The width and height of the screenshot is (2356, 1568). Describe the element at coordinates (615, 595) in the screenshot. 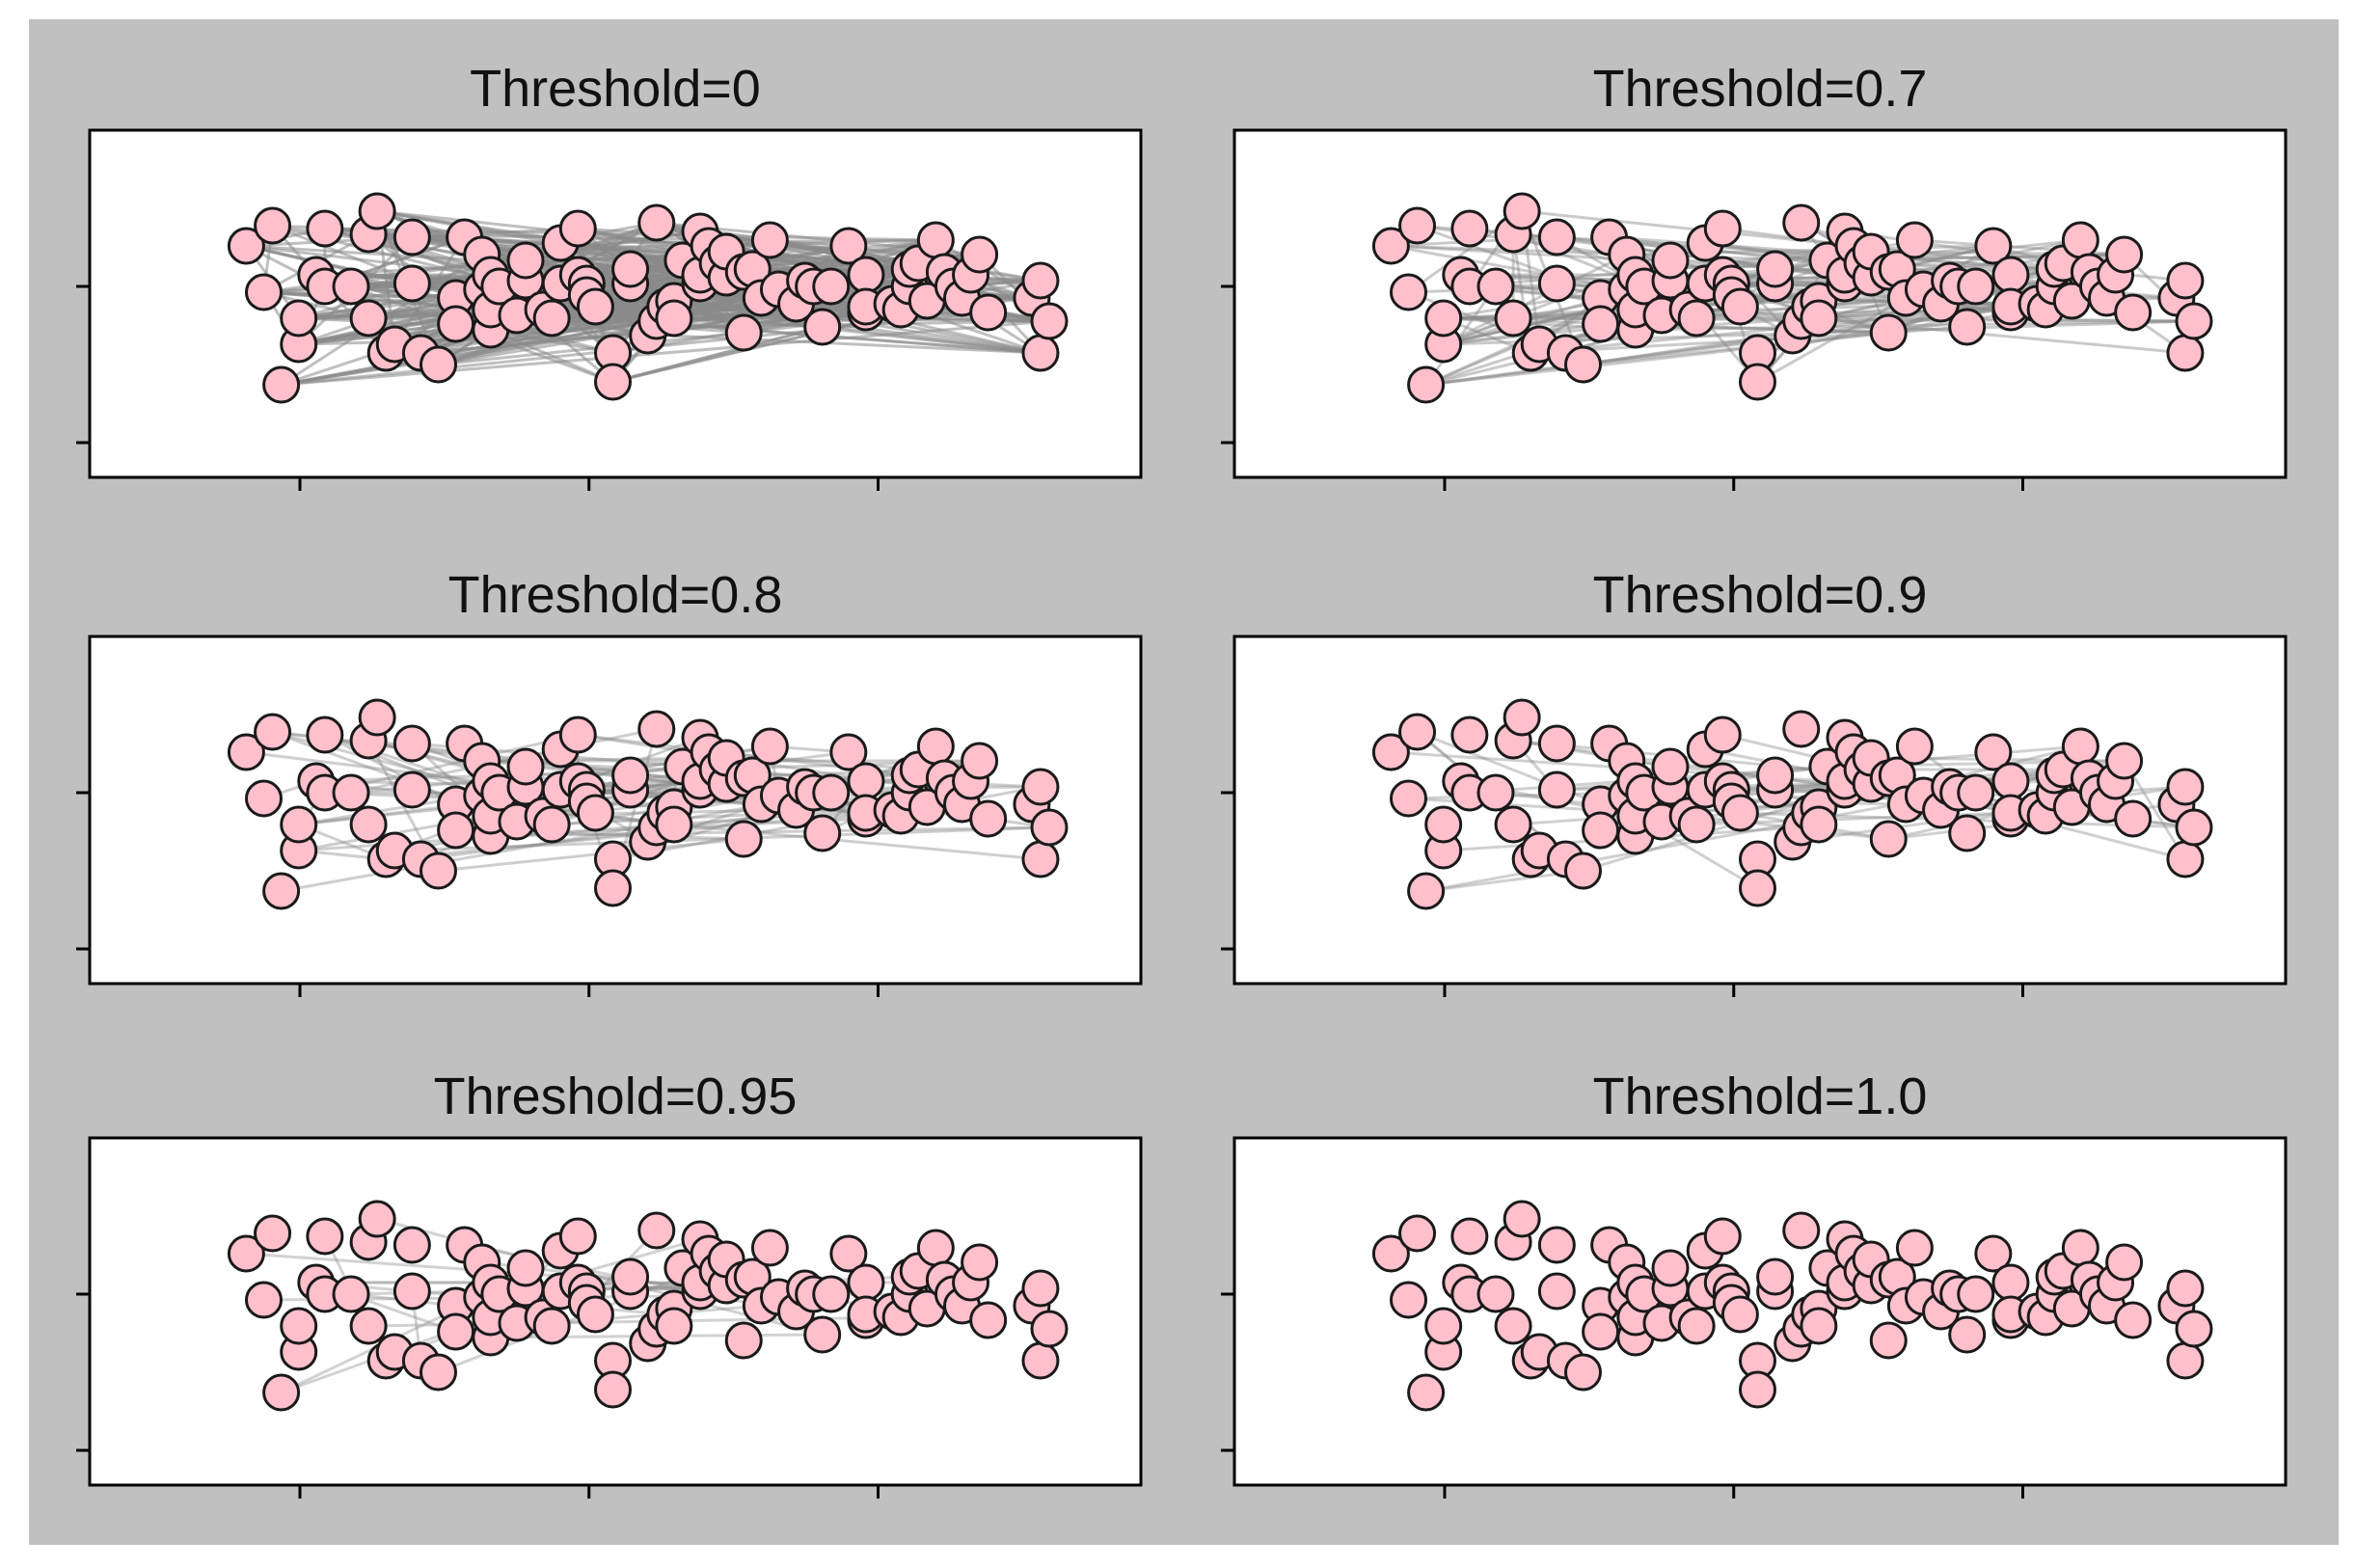

I see `panel-title: Threshold=0.8` at that location.